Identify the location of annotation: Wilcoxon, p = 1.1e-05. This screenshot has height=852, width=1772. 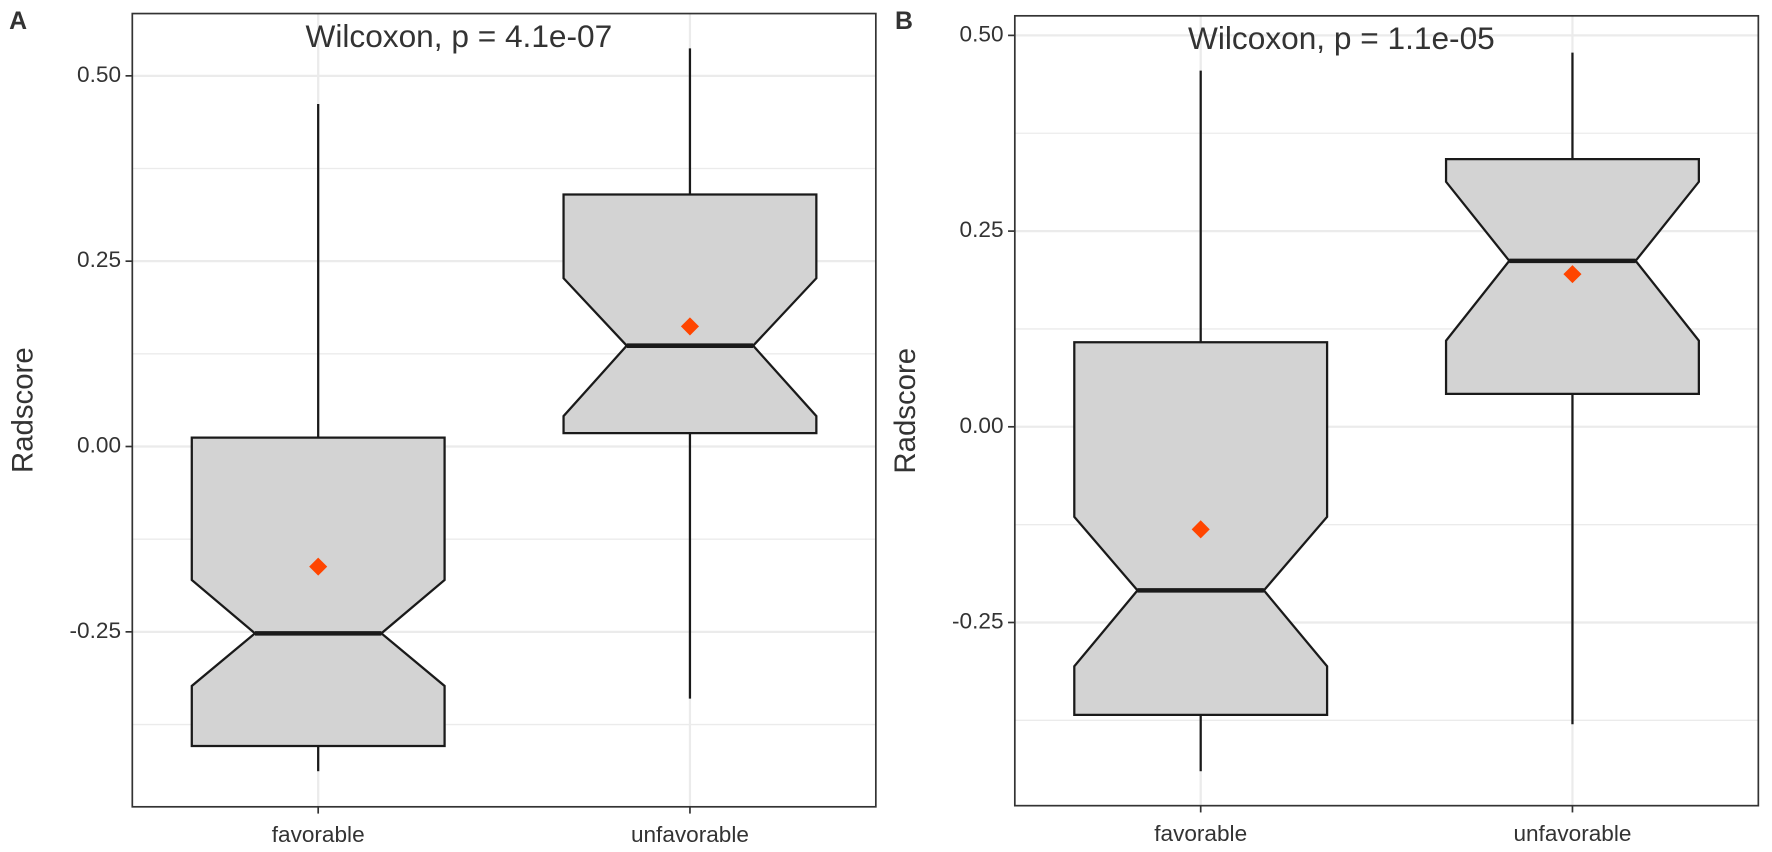
(1341, 38).